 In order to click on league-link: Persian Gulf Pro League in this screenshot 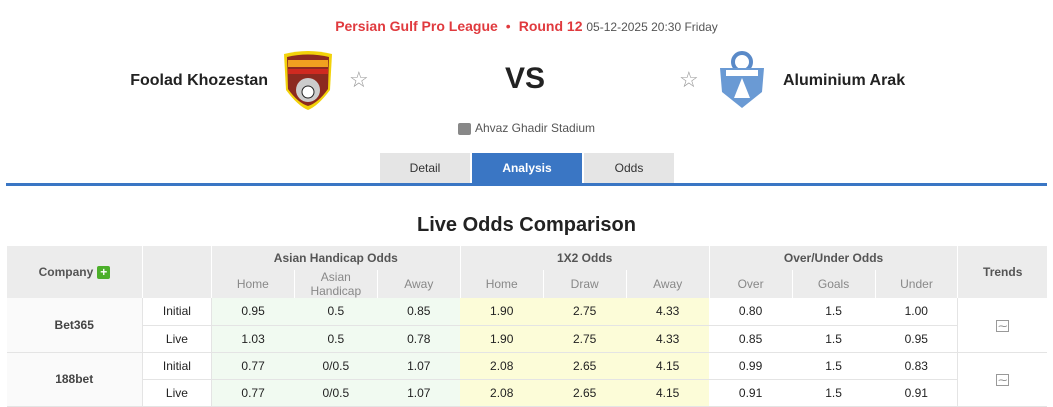, I will do `click(416, 26)`.